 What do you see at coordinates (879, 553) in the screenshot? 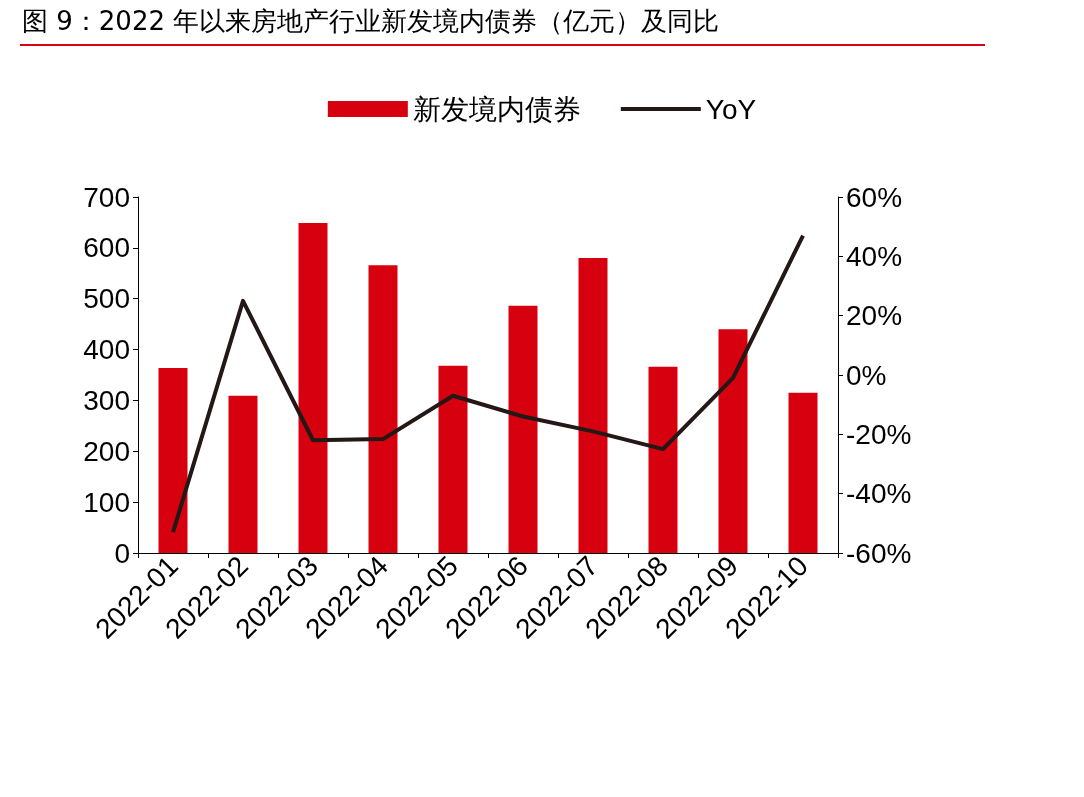
I see `y2-tick-label: -60%` at bounding box center [879, 553].